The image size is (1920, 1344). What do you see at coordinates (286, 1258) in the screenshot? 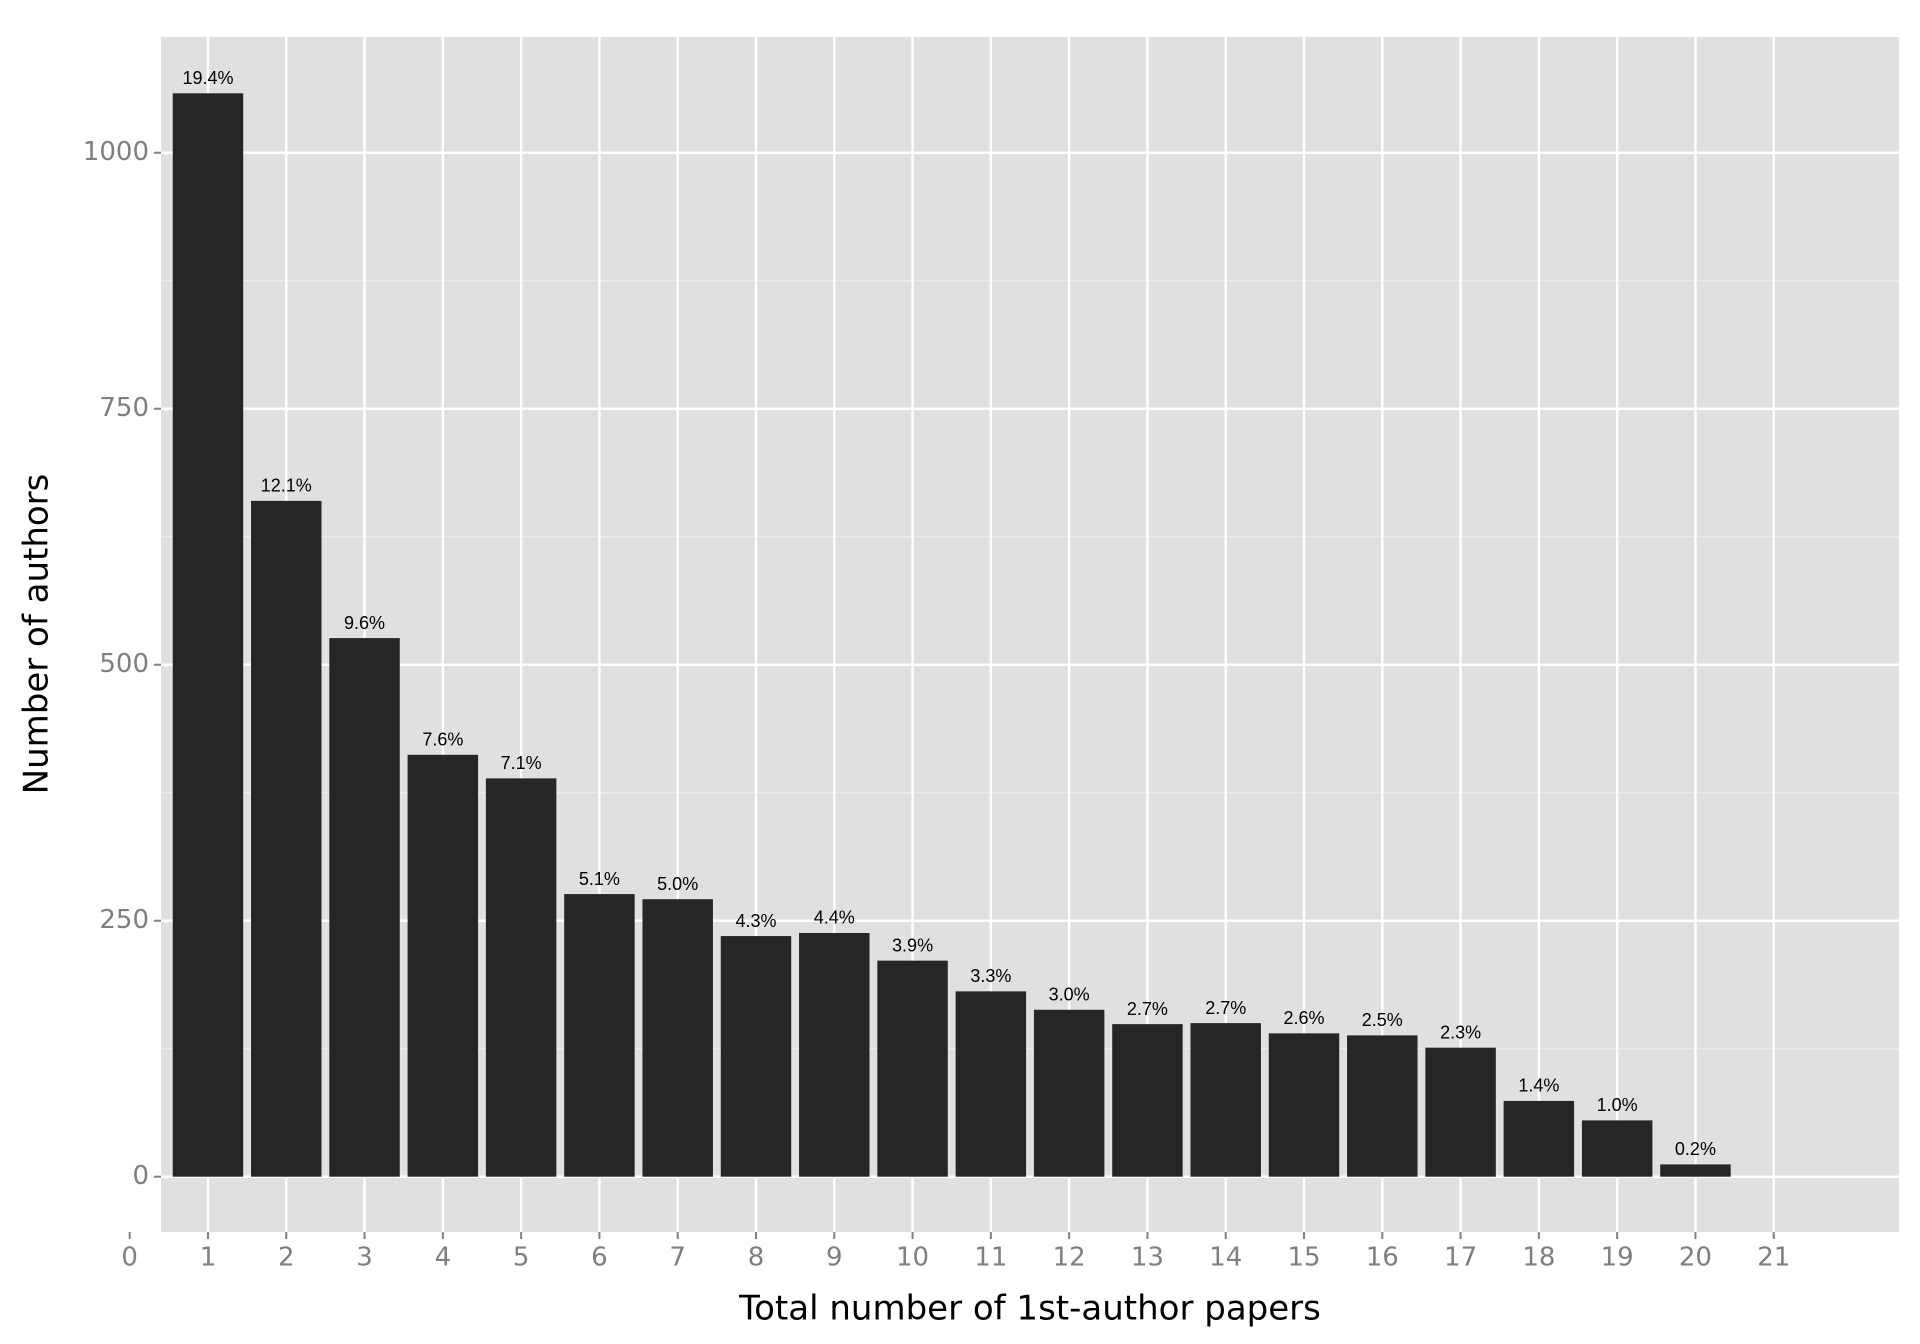
I see `x-tick-label: 2` at bounding box center [286, 1258].